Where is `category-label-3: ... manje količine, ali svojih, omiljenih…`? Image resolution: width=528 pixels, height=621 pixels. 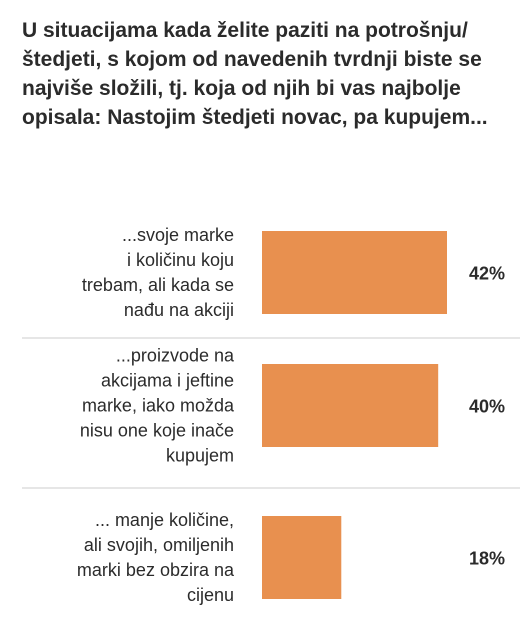
category-label-3: ... manje količine, ali svojih, omiljenih… is located at coordinates (156, 557).